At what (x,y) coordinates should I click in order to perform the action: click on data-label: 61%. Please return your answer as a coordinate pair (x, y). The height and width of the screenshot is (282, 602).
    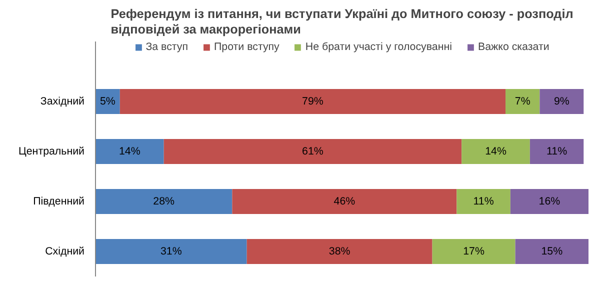
    Looking at the image, I should click on (313, 152).